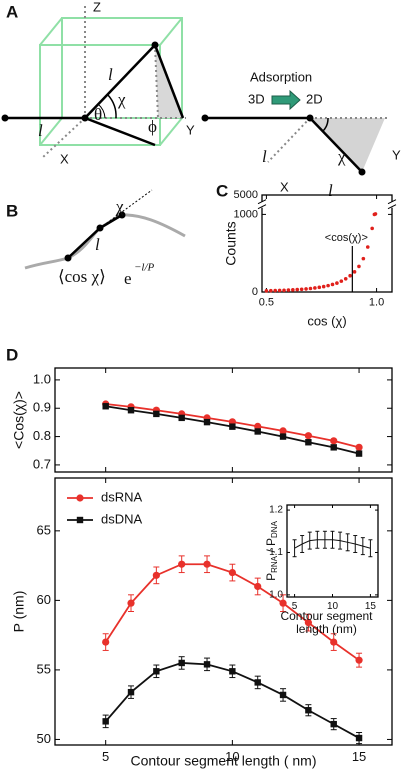  Describe the element at coordinates (274, 529) in the screenshot. I see `y-axis-label-part: DNA` at that location.